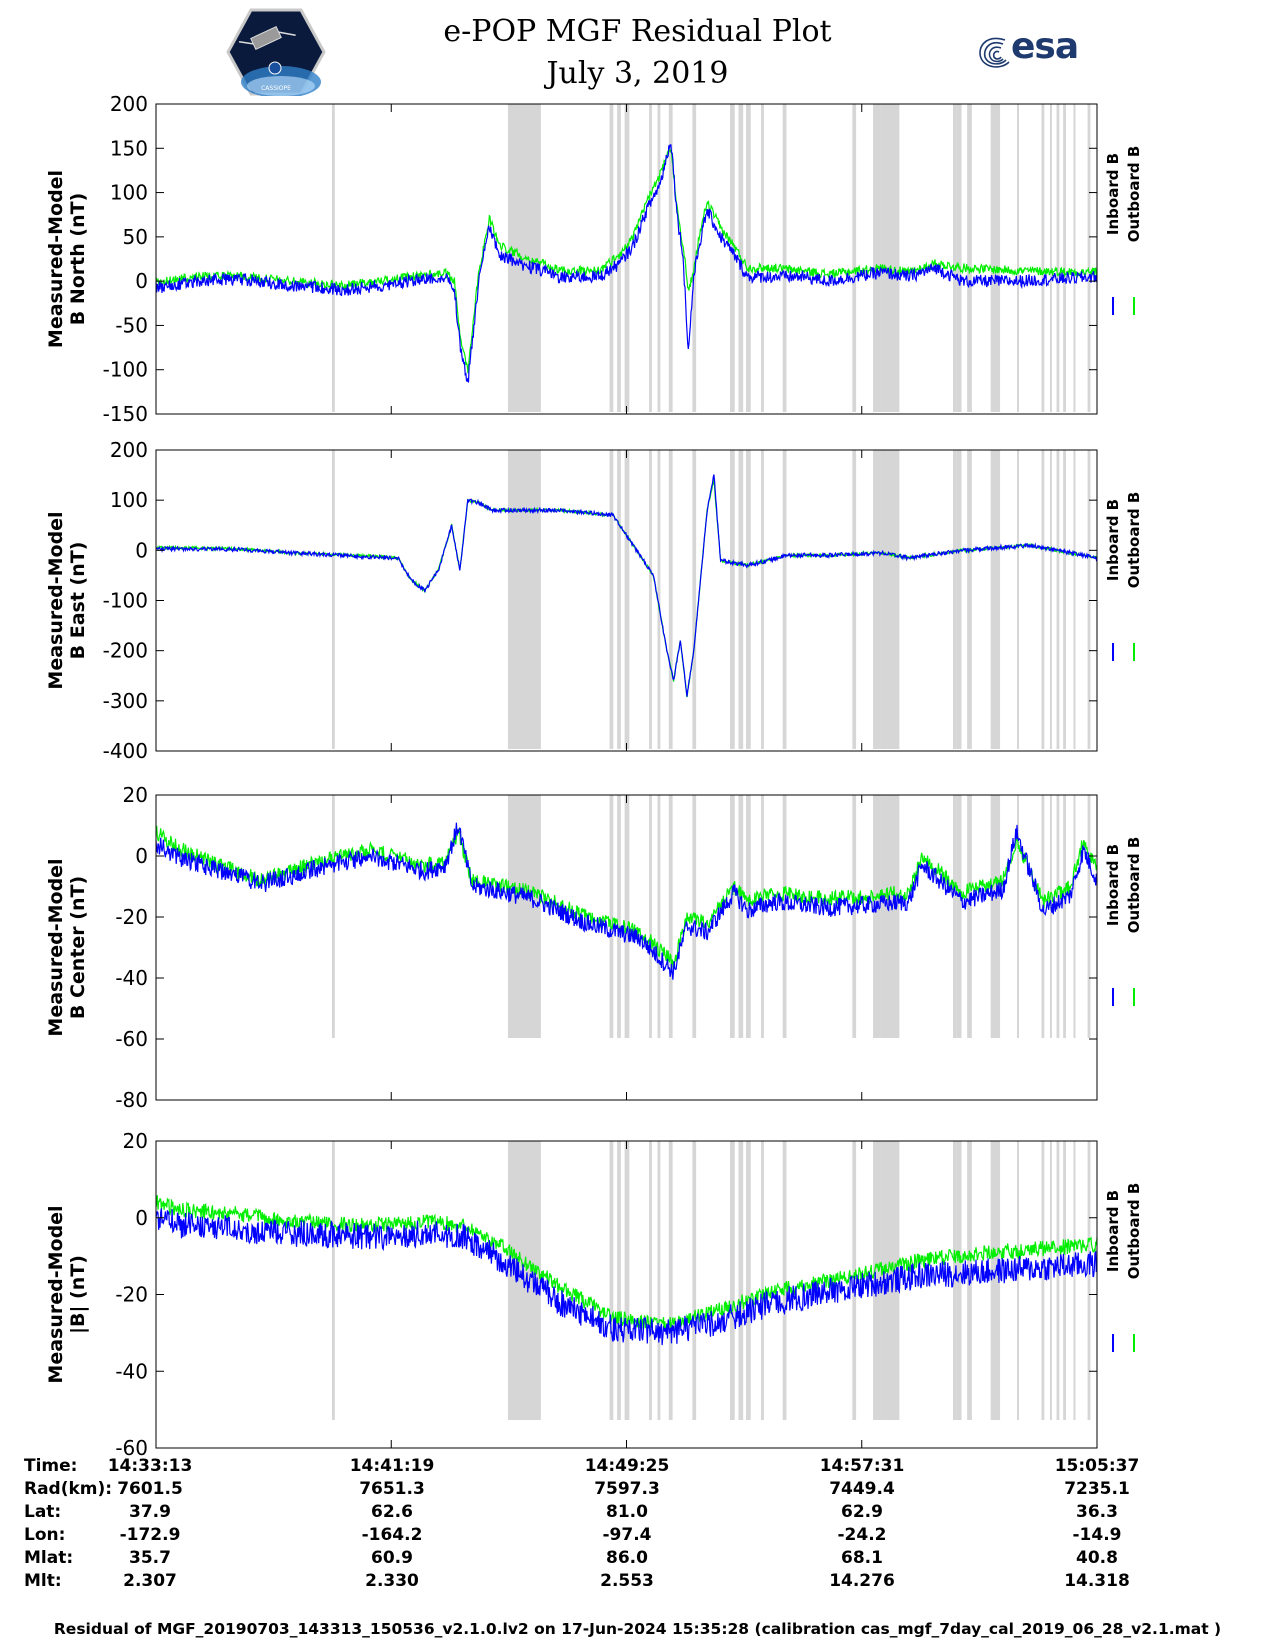  I want to click on table-cell: 7601.5, so click(150, 1489).